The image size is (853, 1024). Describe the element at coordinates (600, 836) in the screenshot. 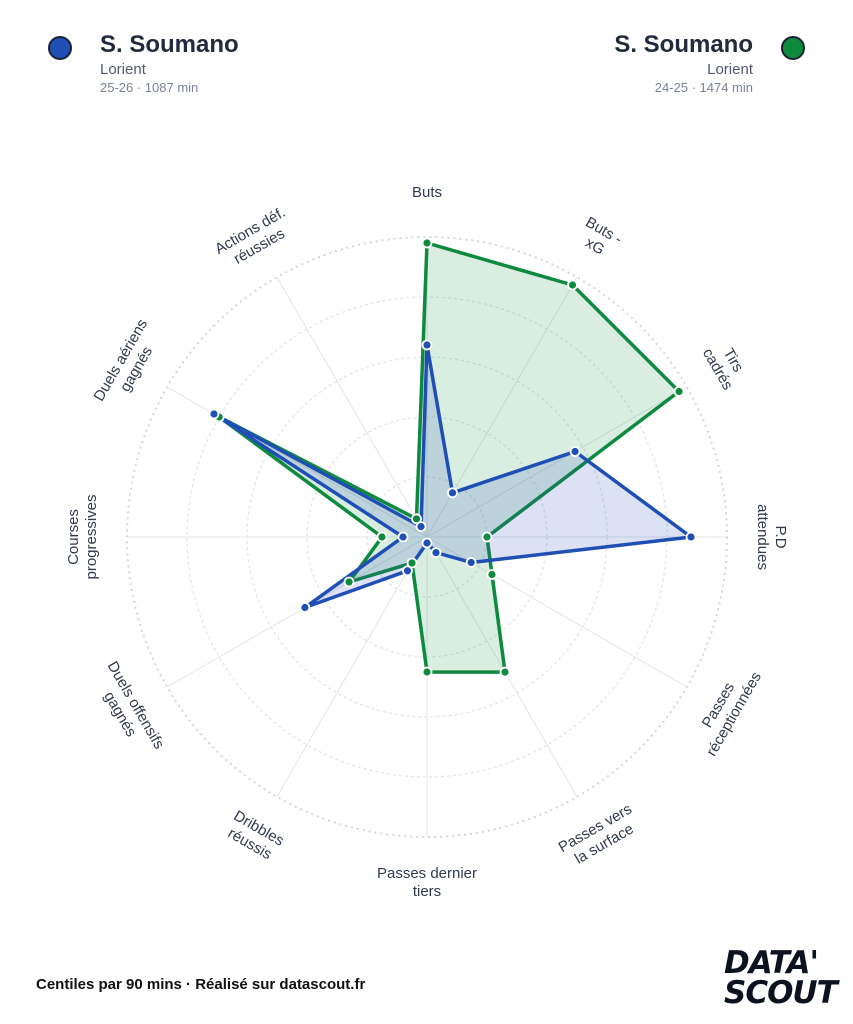

I see `axis-label-6: Passes versla surface` at that location.